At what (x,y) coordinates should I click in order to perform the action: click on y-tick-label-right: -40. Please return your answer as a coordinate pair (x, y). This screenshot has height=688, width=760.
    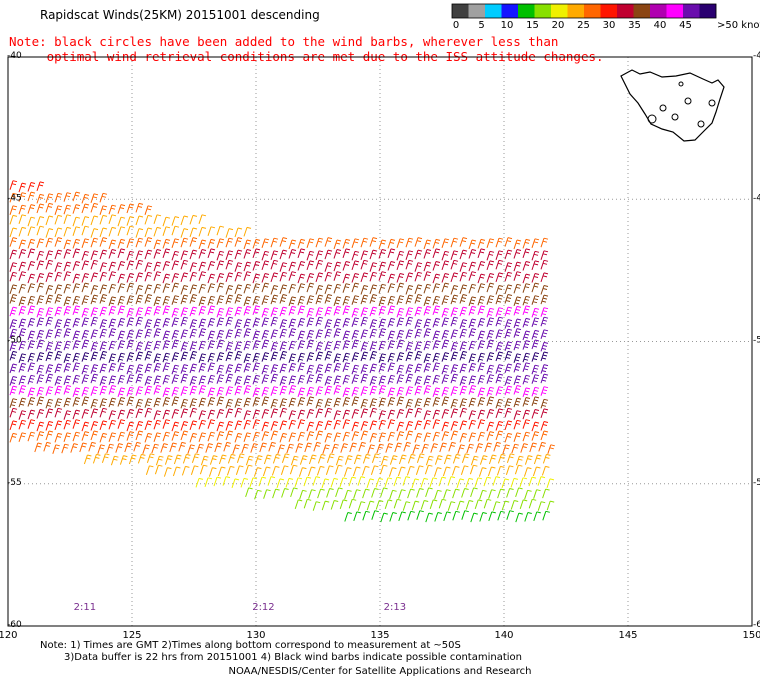
    Looking at the image, I should click on (756, 56).